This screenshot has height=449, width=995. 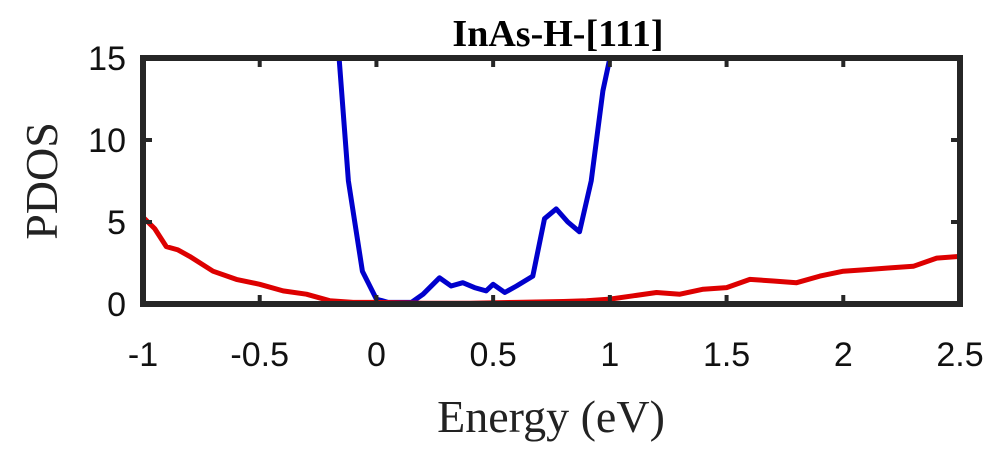 What do you see at coordinates (493, 355) in the screenshot?
I see `x-tick-label: 0.5` at bounding box center [493, 355].